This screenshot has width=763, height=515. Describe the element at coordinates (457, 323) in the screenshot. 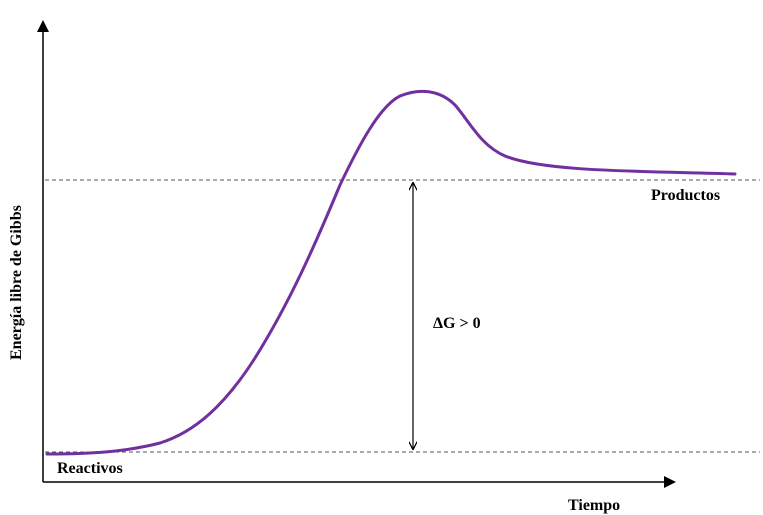

I see `delta-g-label: ΔG > 0` at that location.